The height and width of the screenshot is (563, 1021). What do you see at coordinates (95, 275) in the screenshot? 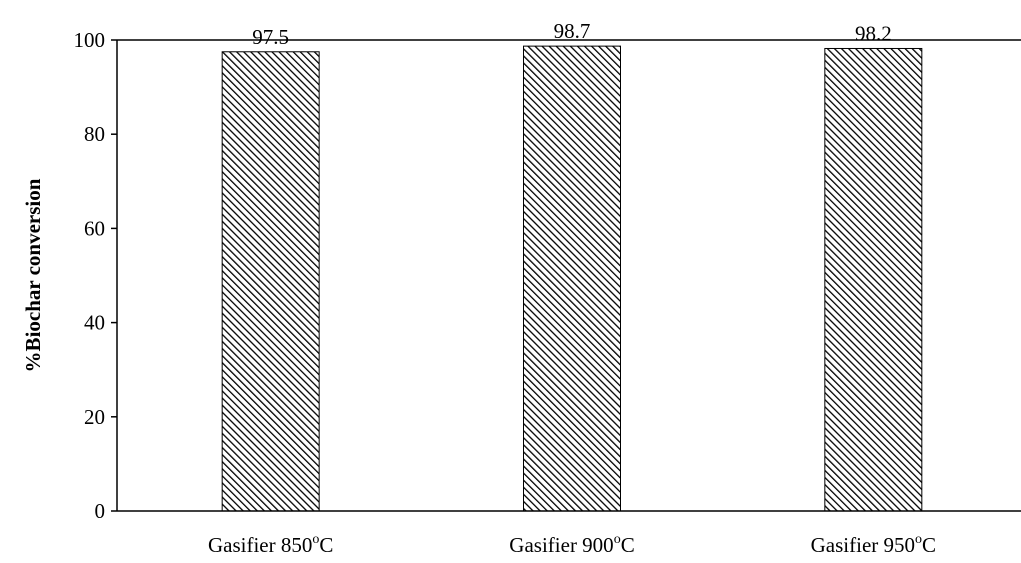
I see `y-axis-ticks: 0 20 40 60 80 100` at bounding box center [95, 275].